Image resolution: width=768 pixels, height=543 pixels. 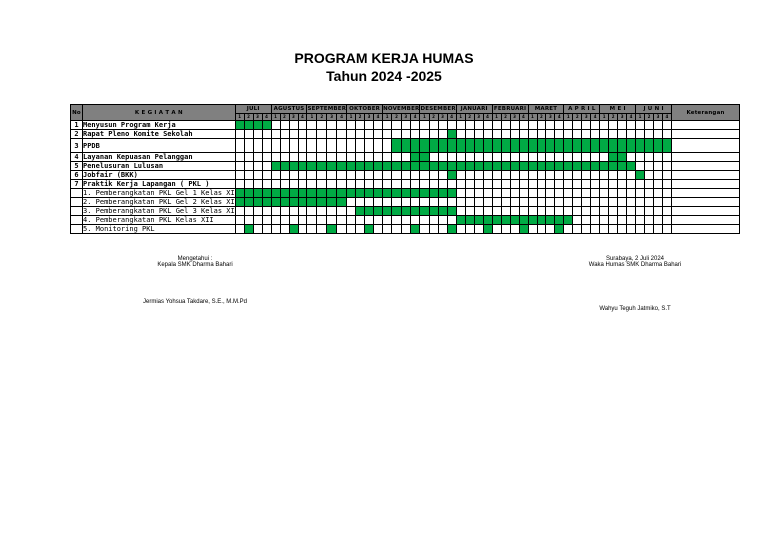 I want to click on header-no: No, so click(x=76, y=112).